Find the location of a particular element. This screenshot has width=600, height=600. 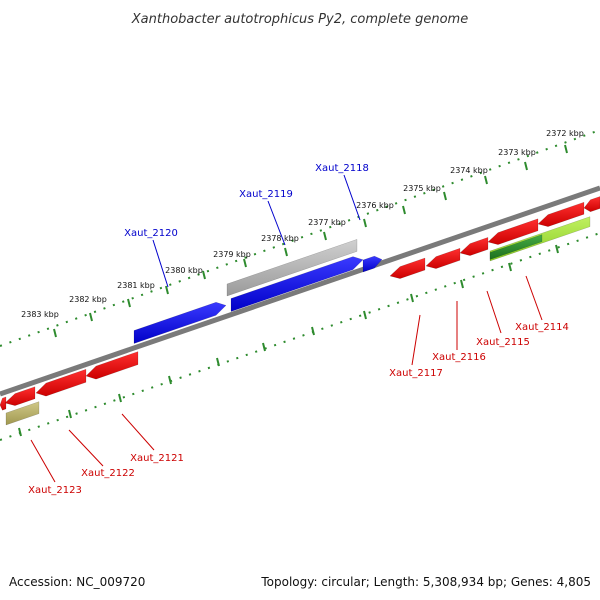

gene-fragment-left is located at coordinates (3, 403).